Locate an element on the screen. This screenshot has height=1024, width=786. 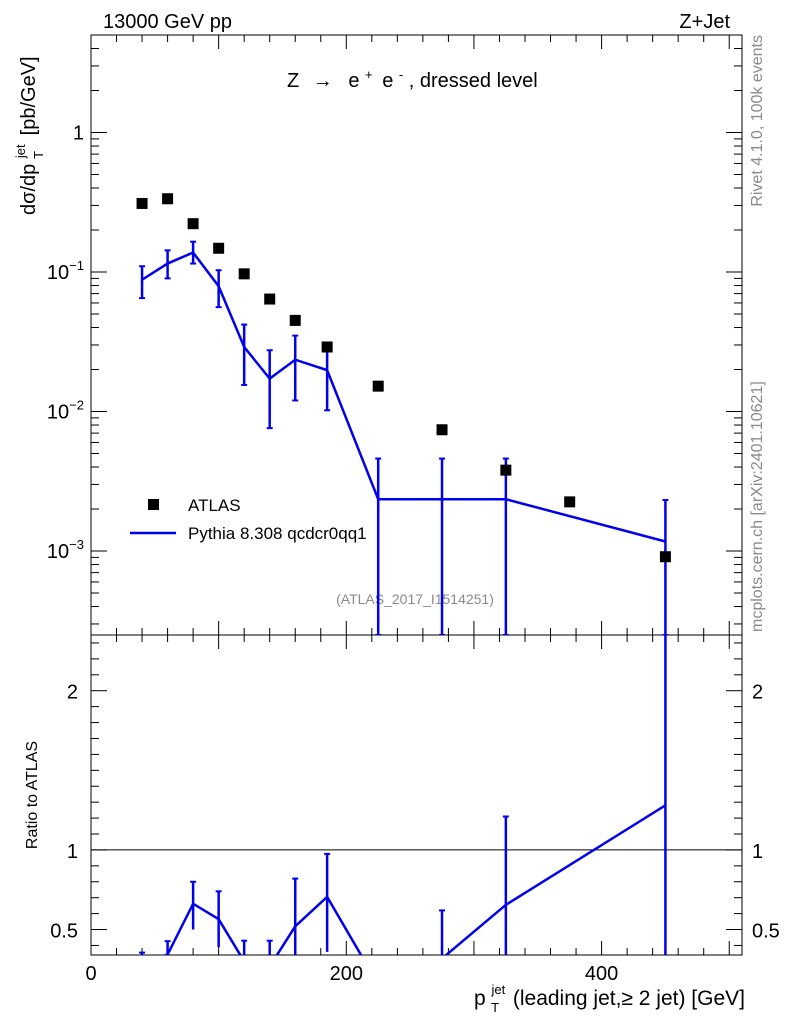
legend-data-marker is located at coordinates (153, 504).